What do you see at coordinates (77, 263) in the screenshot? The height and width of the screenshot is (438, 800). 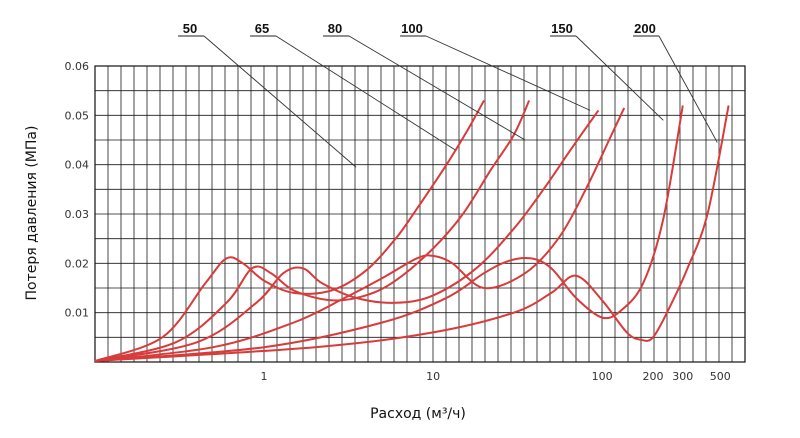 I see `y-tick-label: 0.02` at bounding box center [77, 263].